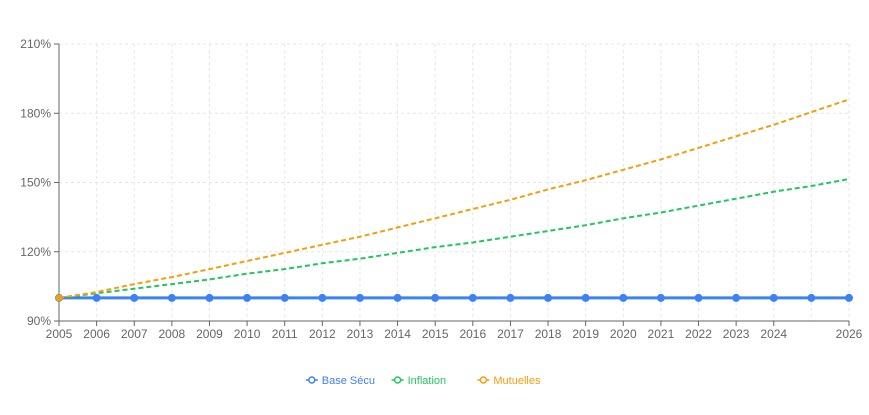  Describe the element at coordinates (35, 113) in the screenshot. I see `y-tick-label: 180%` at that location.